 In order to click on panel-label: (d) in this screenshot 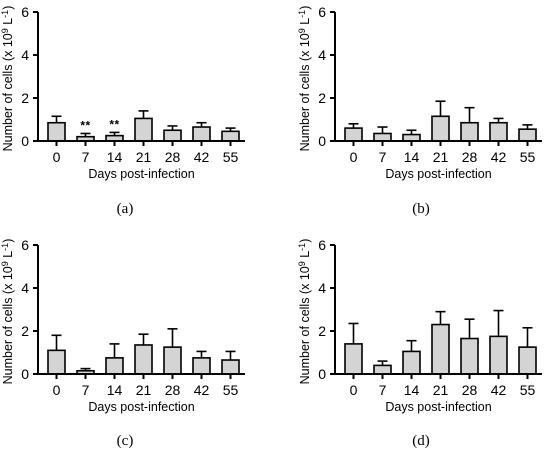, I will do `click(421, 441)`.